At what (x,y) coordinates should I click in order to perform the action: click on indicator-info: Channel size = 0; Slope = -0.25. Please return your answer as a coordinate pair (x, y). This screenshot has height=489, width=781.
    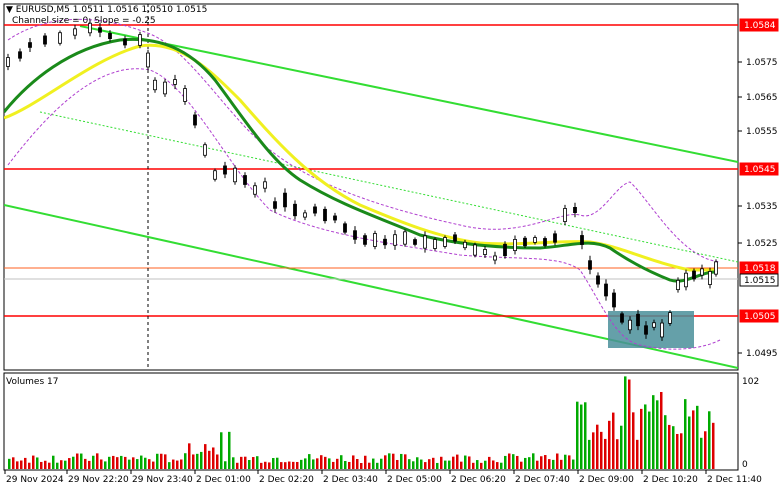
    Looking at the image, I should click on (84, 21).